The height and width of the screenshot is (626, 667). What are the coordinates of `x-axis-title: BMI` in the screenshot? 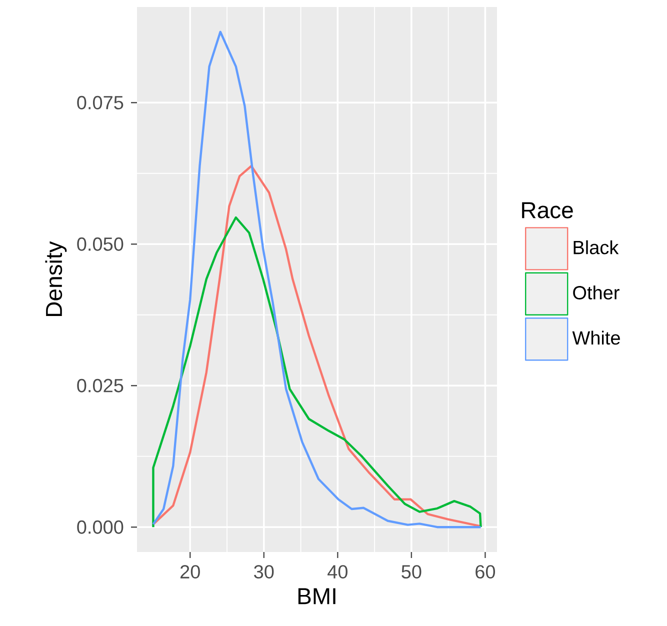 It's located at (317, 596).